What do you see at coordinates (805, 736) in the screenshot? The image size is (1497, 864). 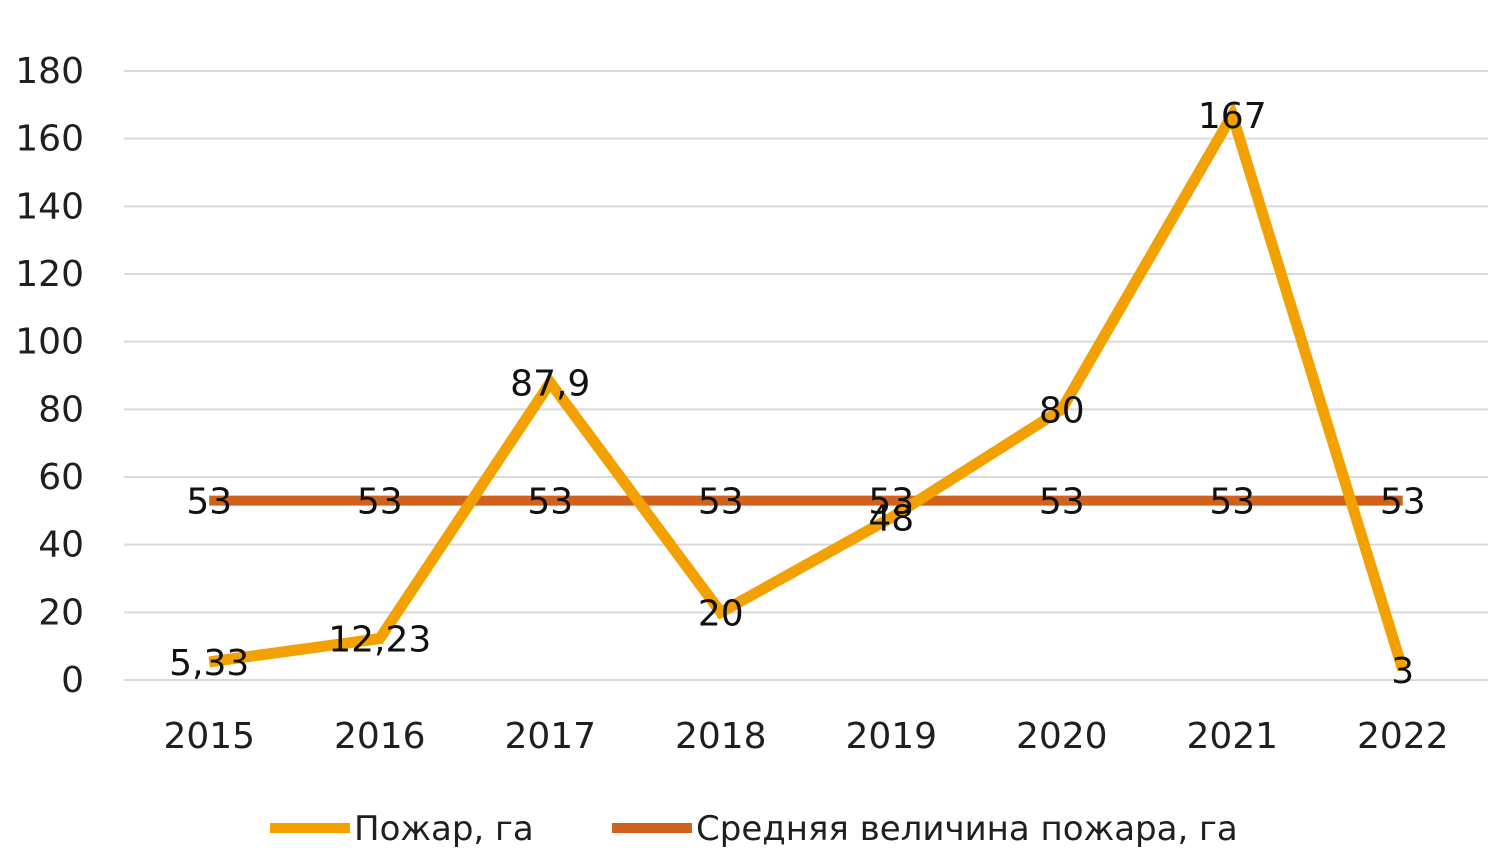 I see `x-axis-tick-labels: 2015 2016 2017 2018 2019 2020 2021 2022` at bounding box center [805, 736].